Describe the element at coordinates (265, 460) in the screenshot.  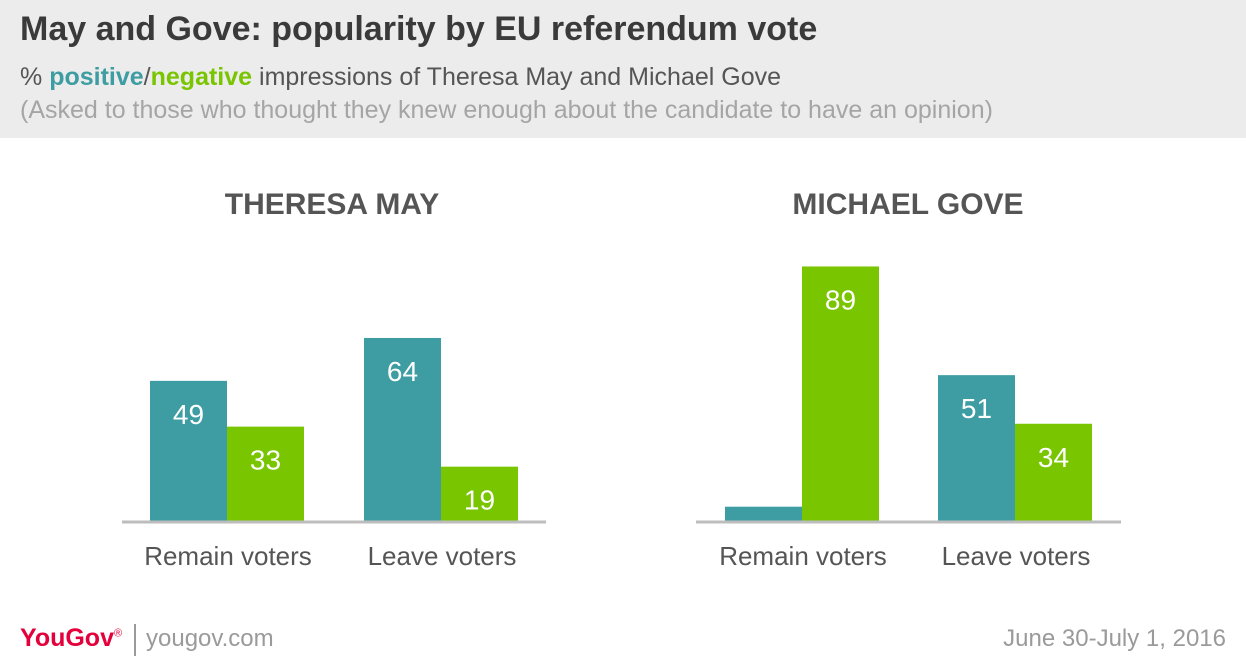
I see `data-label-may-negative-0: 33` at that location.